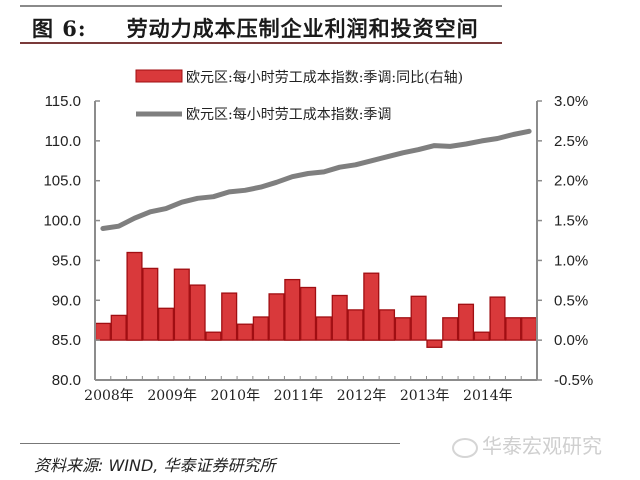 The height and width of the screenshot is (480, 640). What do you see at coordinates (465, 447) in the screenshot?
I see `wechat-icon` at bounding box center [465, 447].